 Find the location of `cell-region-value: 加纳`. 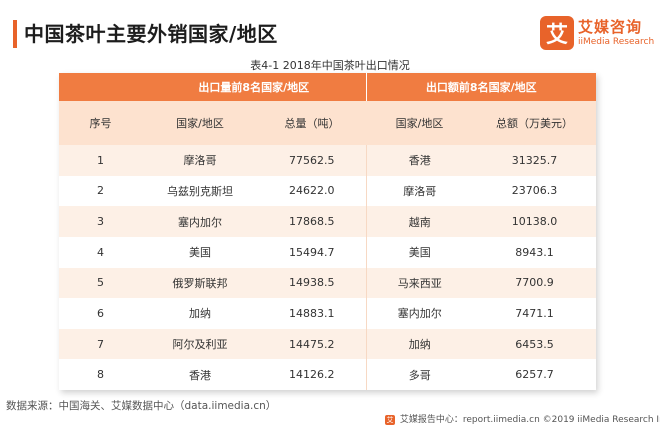

cell-region-value: 加纳 is located at coordinates (419, 344).